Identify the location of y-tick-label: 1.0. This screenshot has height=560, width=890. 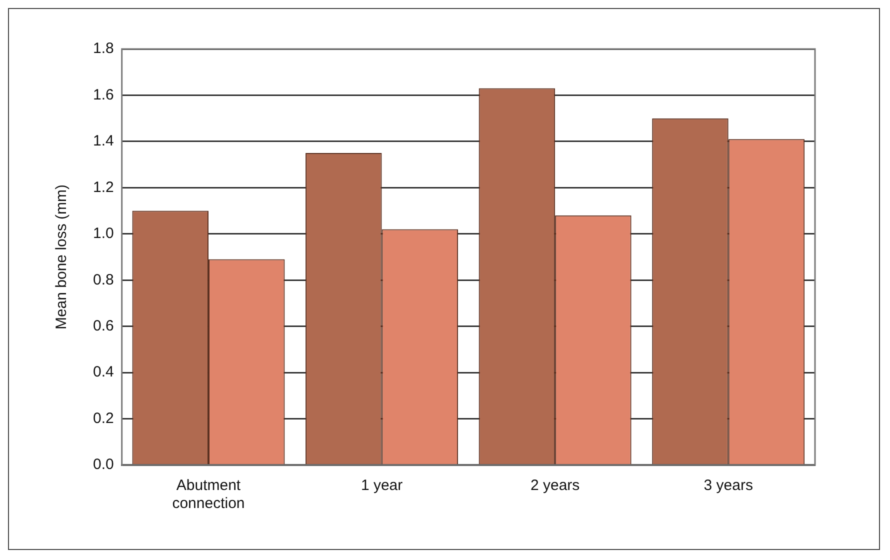
(103, 233).